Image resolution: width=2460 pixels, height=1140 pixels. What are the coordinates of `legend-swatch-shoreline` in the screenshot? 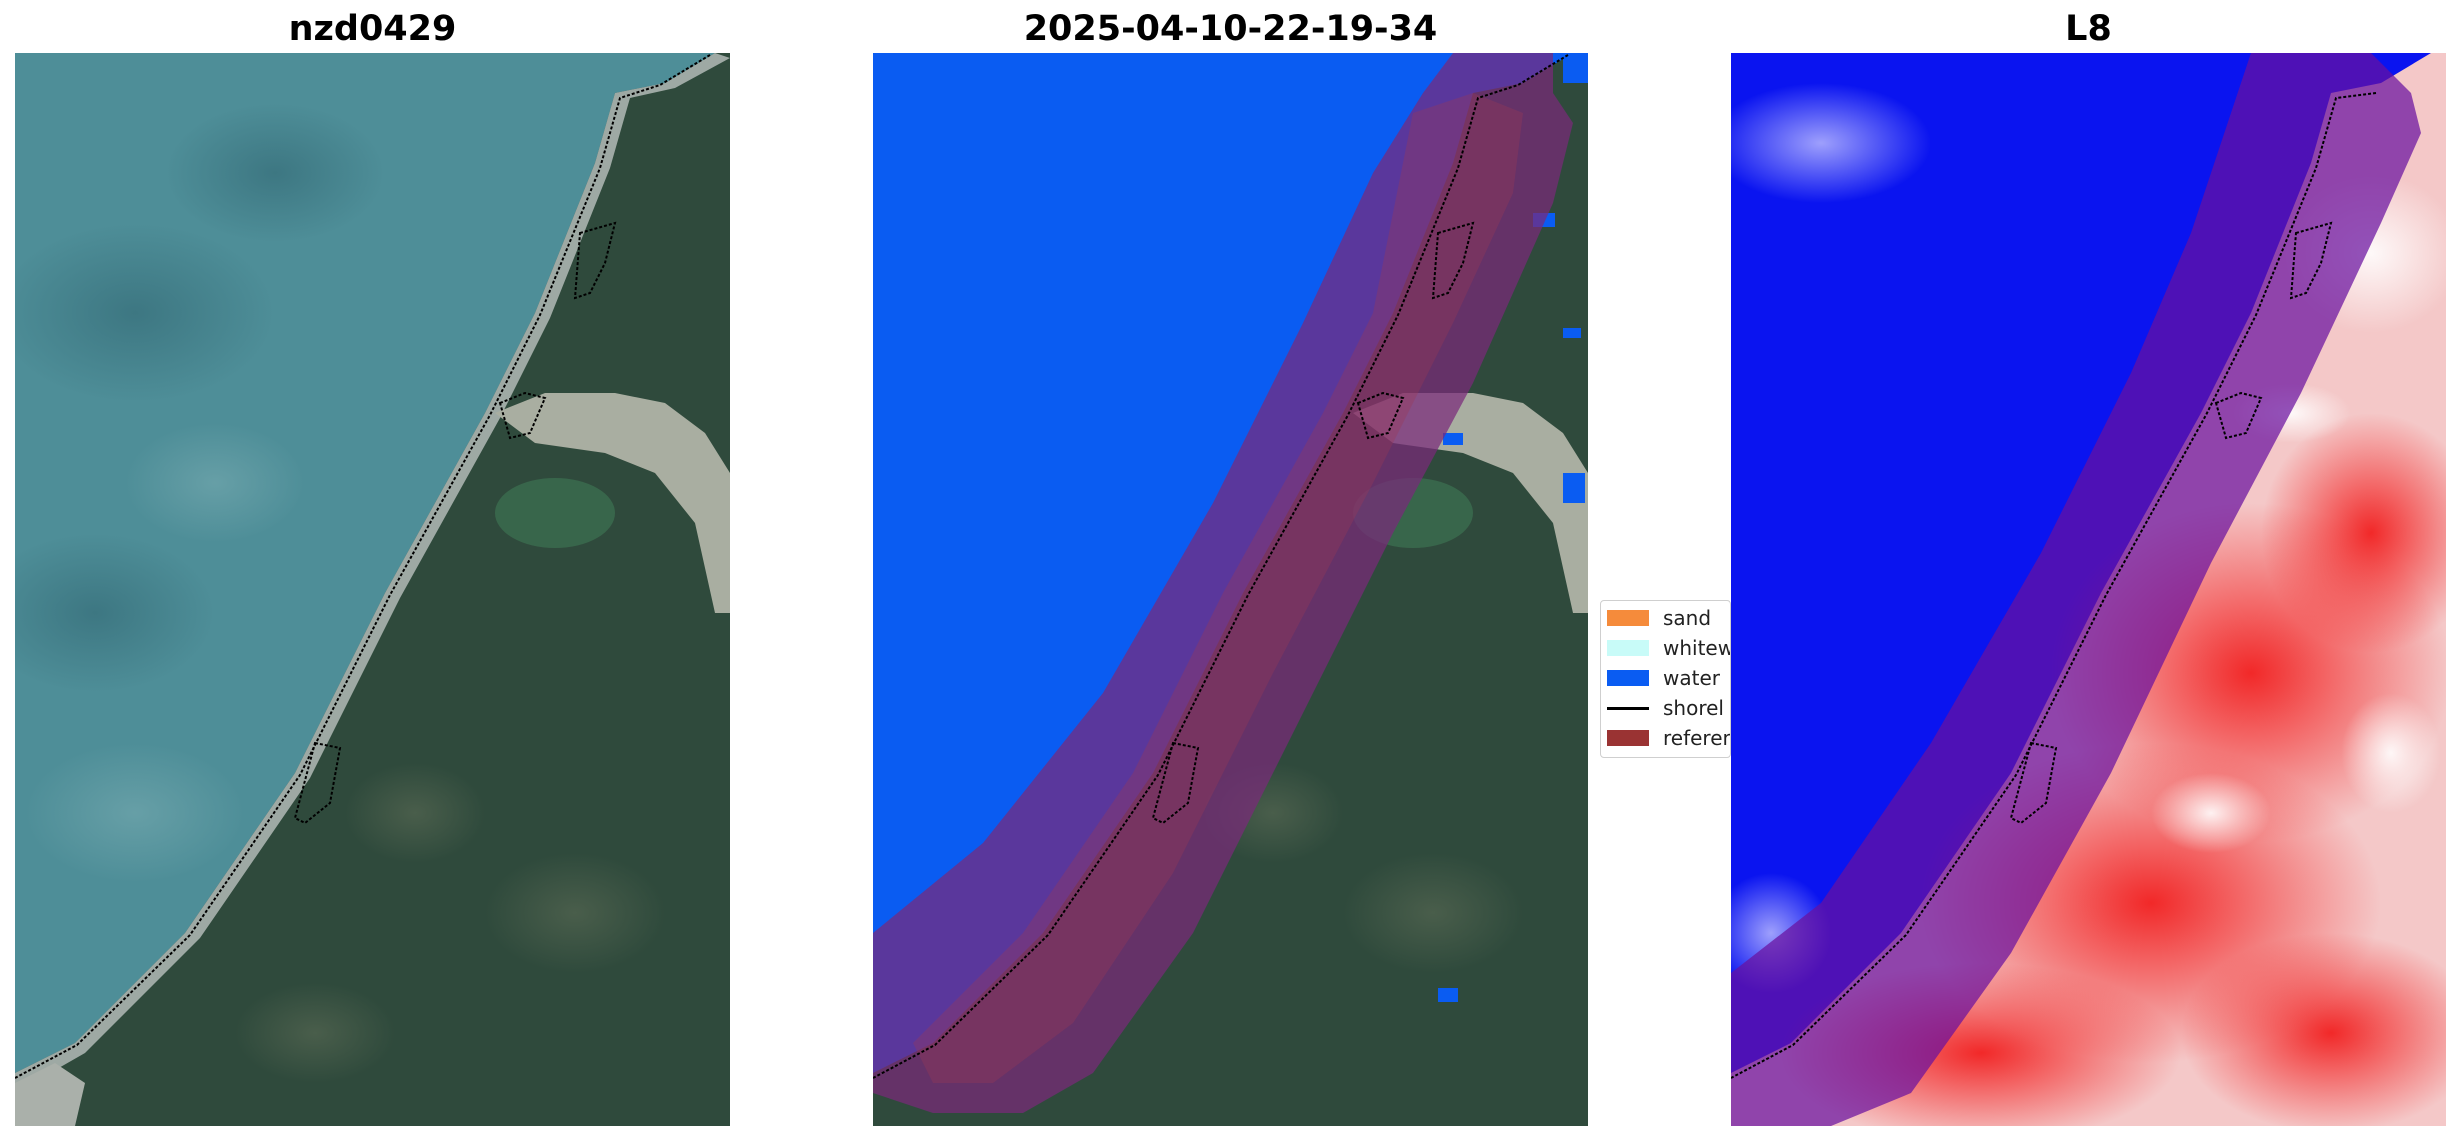 It's located at (1628, 708).